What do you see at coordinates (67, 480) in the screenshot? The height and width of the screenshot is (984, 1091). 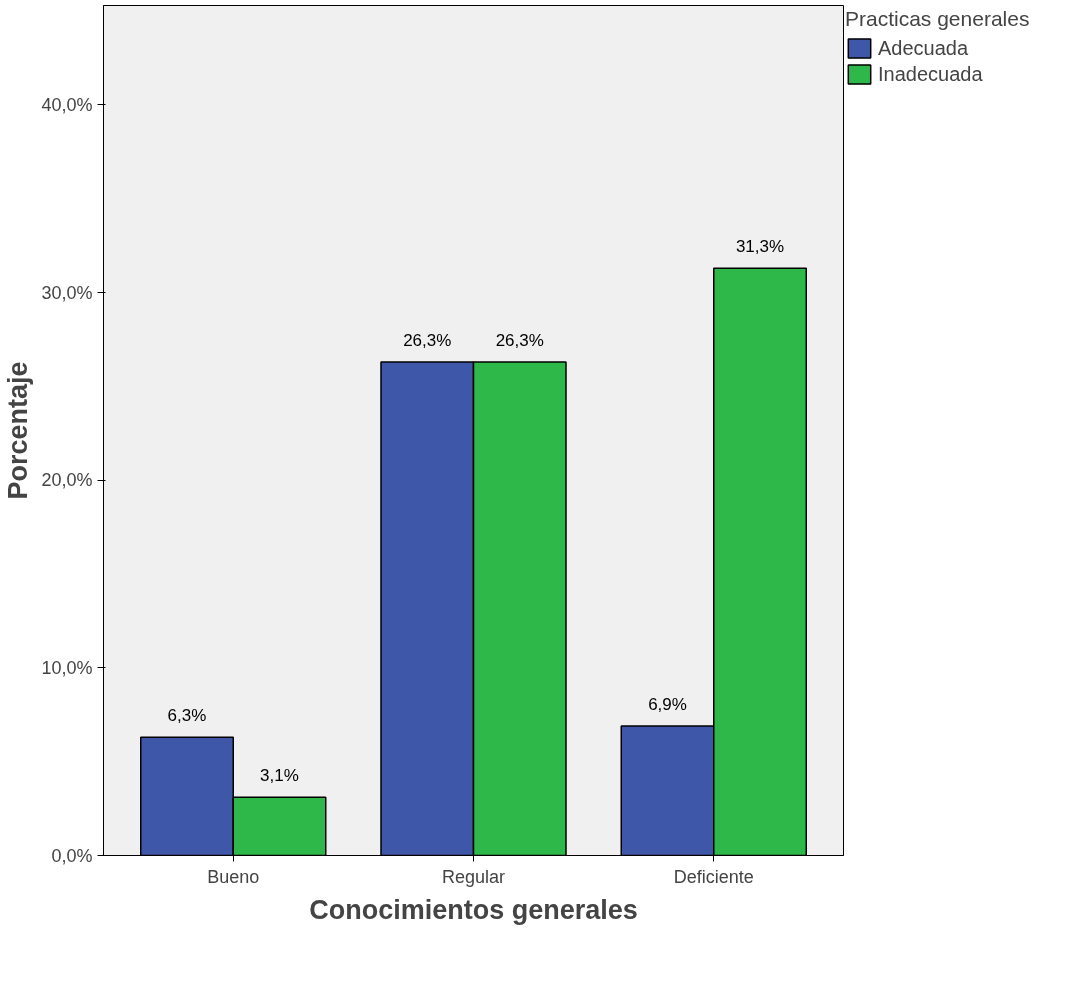 I see `y-tick-label: 20,0%` at bounding box center [67, 480].